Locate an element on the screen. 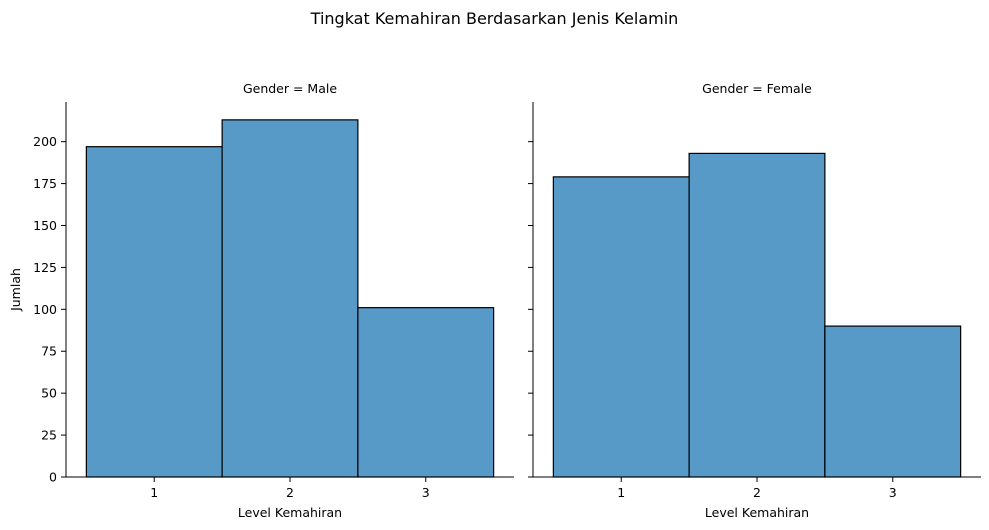  facet-title: Gender = Female is located at coordinates (757, 88).